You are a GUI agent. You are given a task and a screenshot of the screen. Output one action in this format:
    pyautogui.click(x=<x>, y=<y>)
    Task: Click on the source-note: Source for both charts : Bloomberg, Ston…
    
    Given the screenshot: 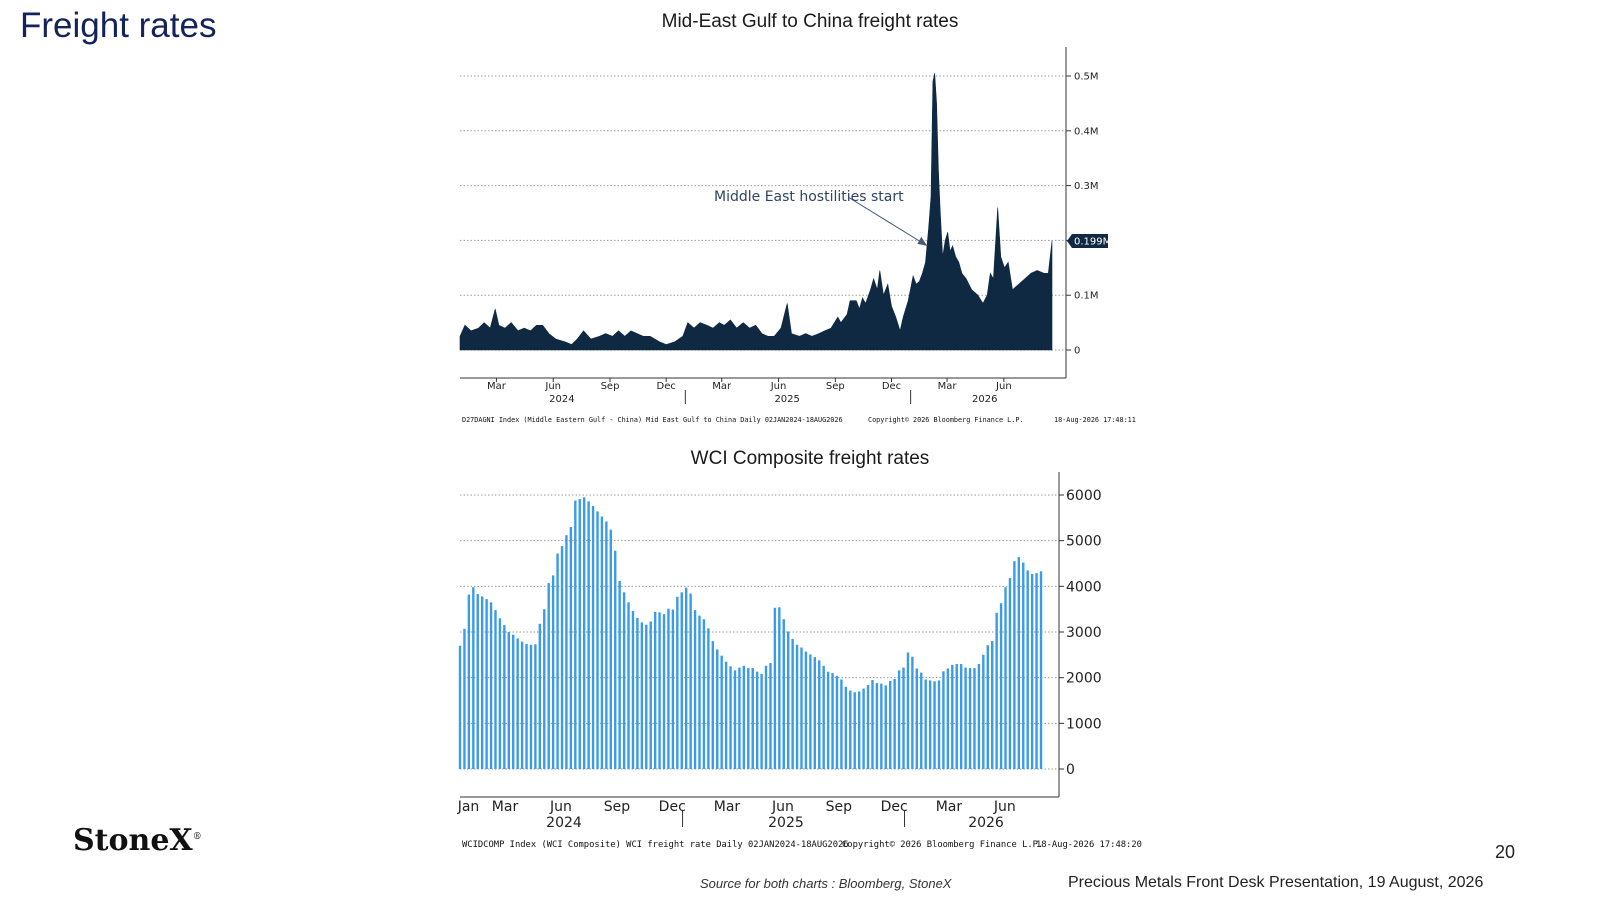 What is the action you would take?
    pyautogui.click(x=826, y=883)
    